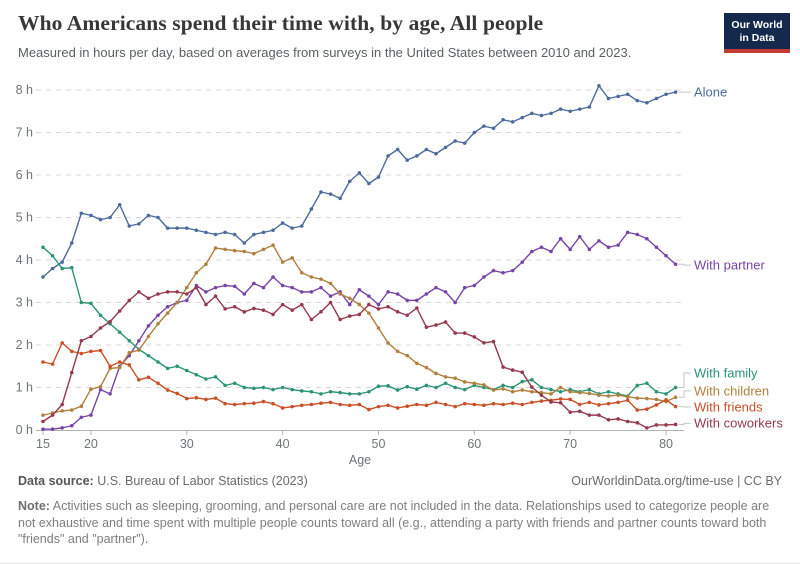 This screenshot has height=564, width=800. What do you see at coordinates (684, 394) in the screenshot?
I see `label-connector-with-children` at bounding box center [684, 394].